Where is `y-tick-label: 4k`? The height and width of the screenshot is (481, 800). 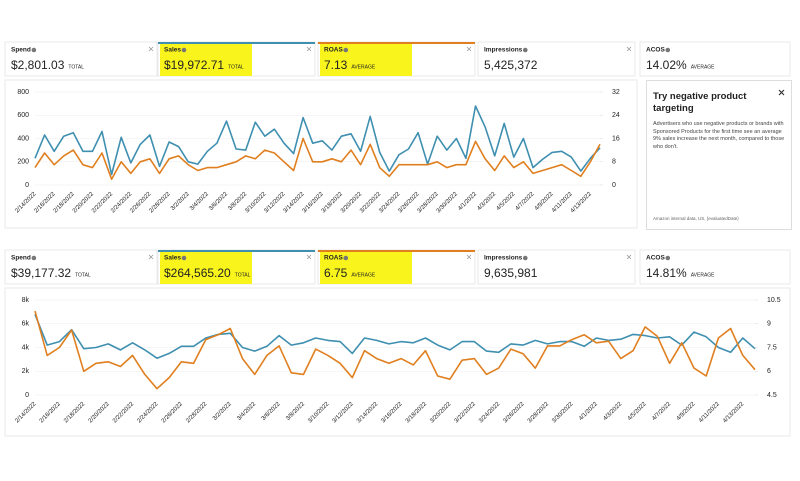
y-tick-label: 4k is located at coordinates (26, 347).